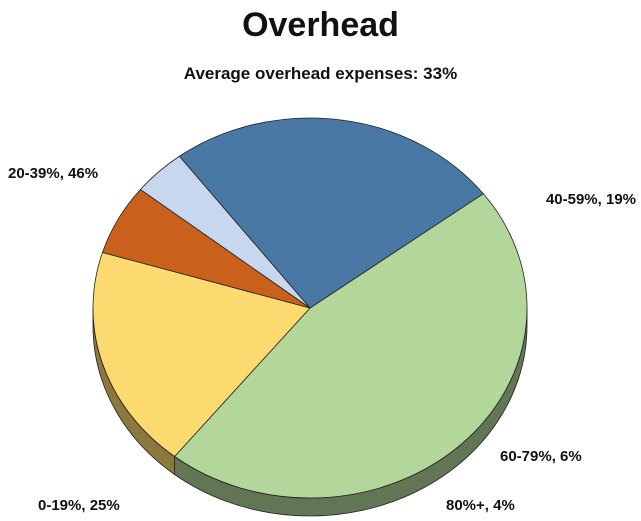  Describe the element at coordinates (320, 73) in the screenshot. I see `chart-subtitle: Average overhead expenses: 33%` at that location.